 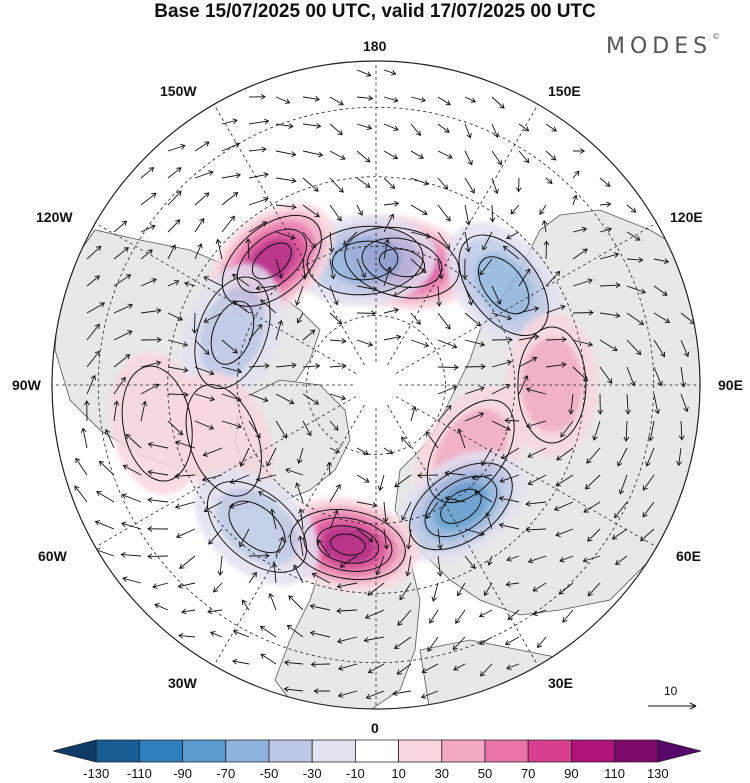 What do you see at coordinates (663, 45) in the screenshot?
I see `modes-logo: MODES©` at bounding box center [663, 45].